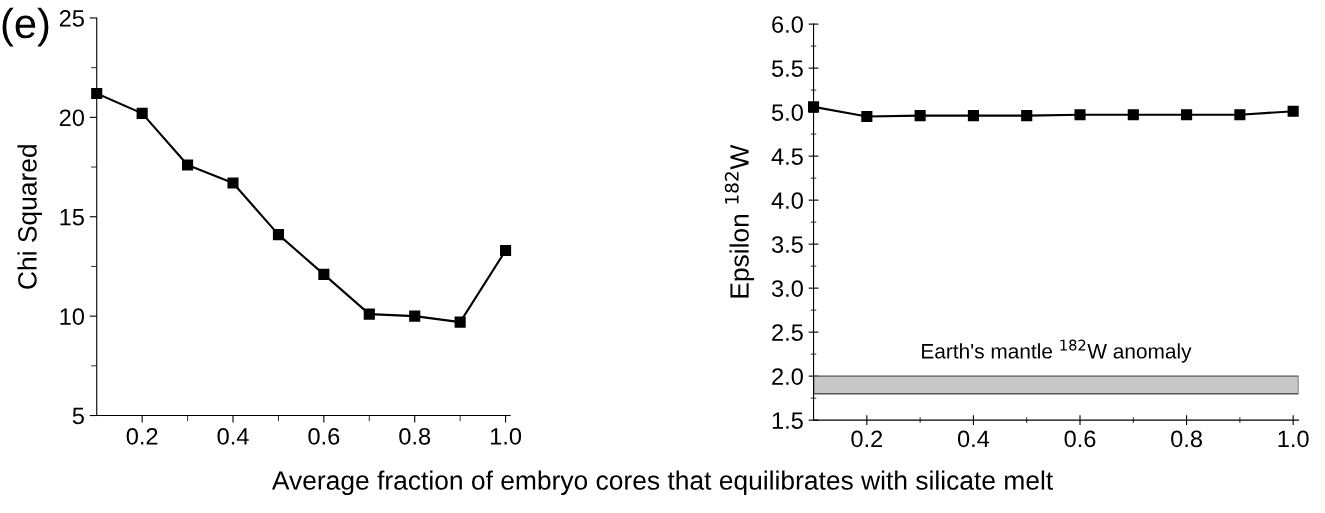  Describe the element at coordinates (787, 420) in the screenshot. I see `y-tick-label: 1.5` at that location.